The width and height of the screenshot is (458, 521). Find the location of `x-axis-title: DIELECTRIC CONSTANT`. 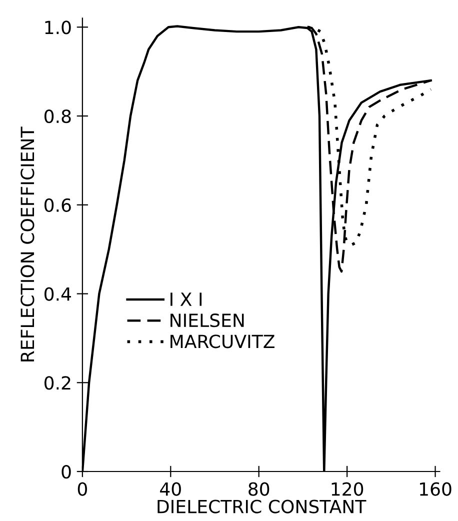

x-axis-title: DIELECTRIC CONSTANT is located at coordinates (262, 507).